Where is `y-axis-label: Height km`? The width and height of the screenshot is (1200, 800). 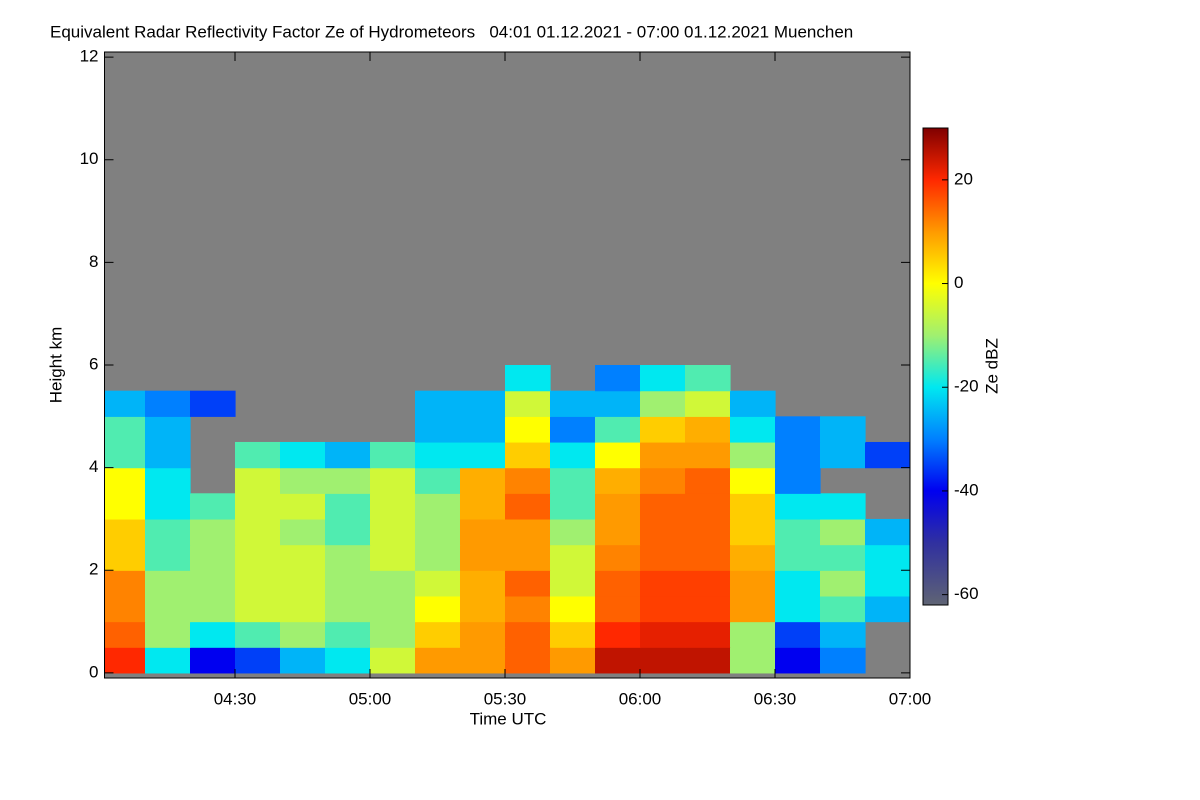 y-axis-label: Height km is located at coordinates (55, 365).